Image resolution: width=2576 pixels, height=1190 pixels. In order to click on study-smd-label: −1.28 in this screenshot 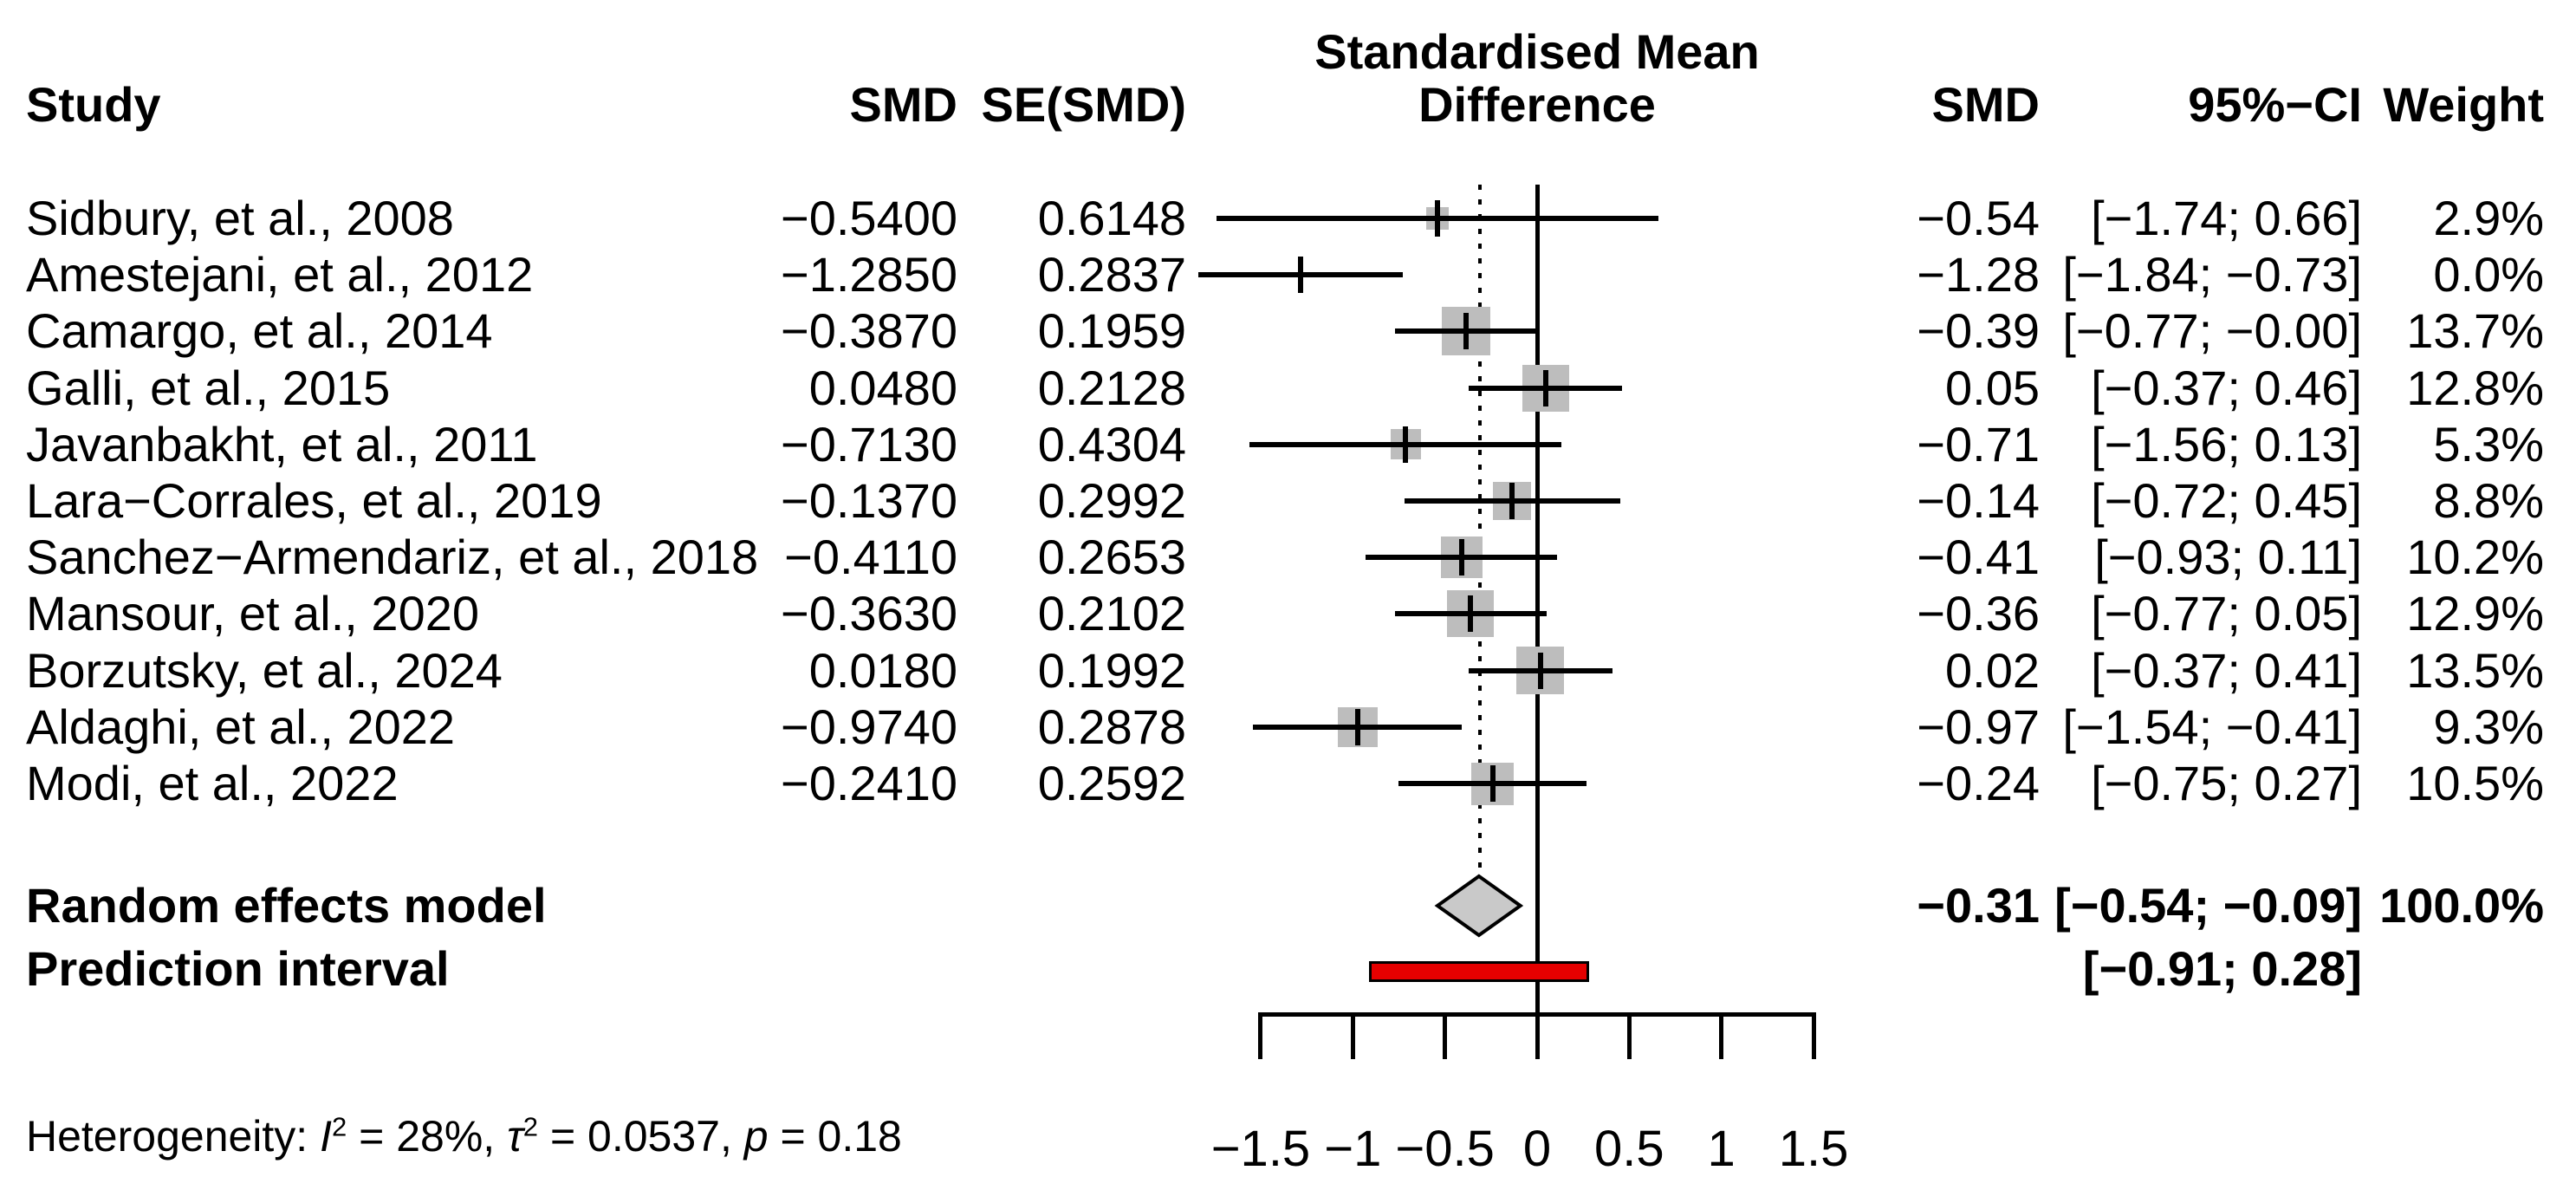, I will do `click(1979, 274)`.